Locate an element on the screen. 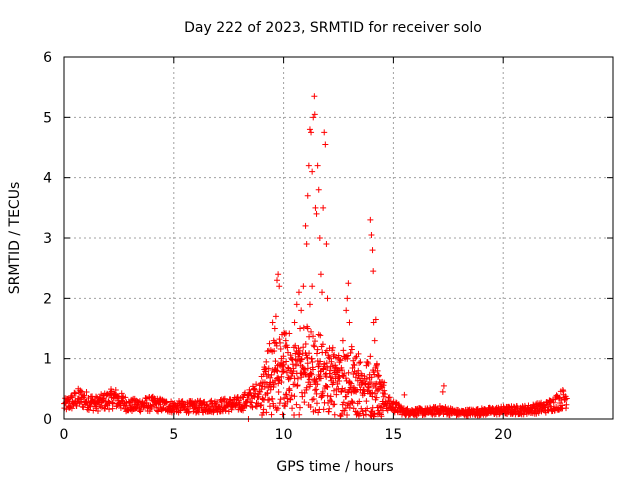 This screenshot has width=640, height=480. y-tick-label: 2 is located at coordinates (47, 299).